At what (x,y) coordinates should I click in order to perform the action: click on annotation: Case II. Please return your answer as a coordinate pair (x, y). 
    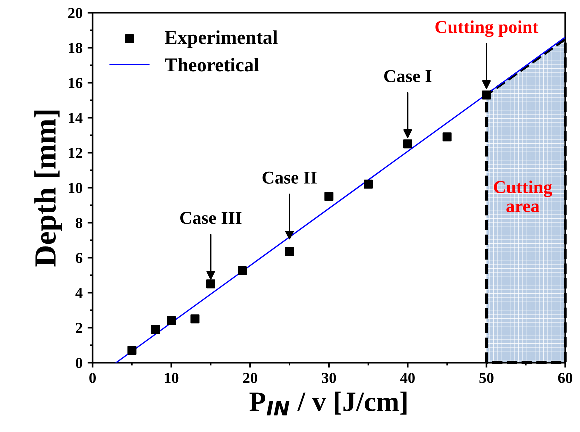
    Looking at the image, I should click on (289, 178).